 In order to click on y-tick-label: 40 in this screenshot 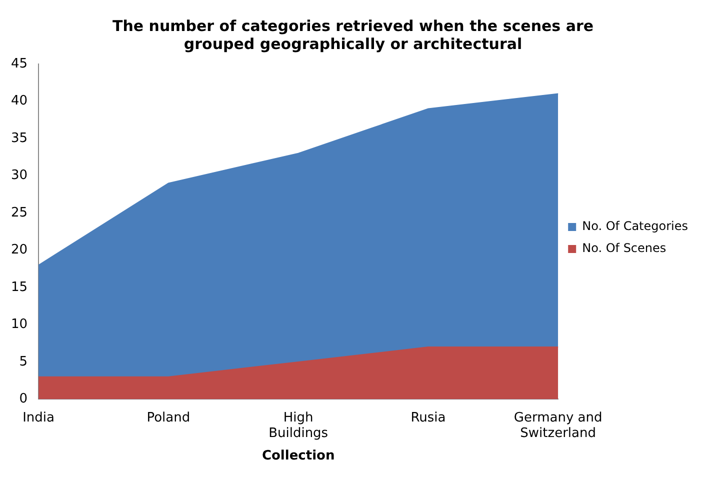, I will do `click(19, 101)`.